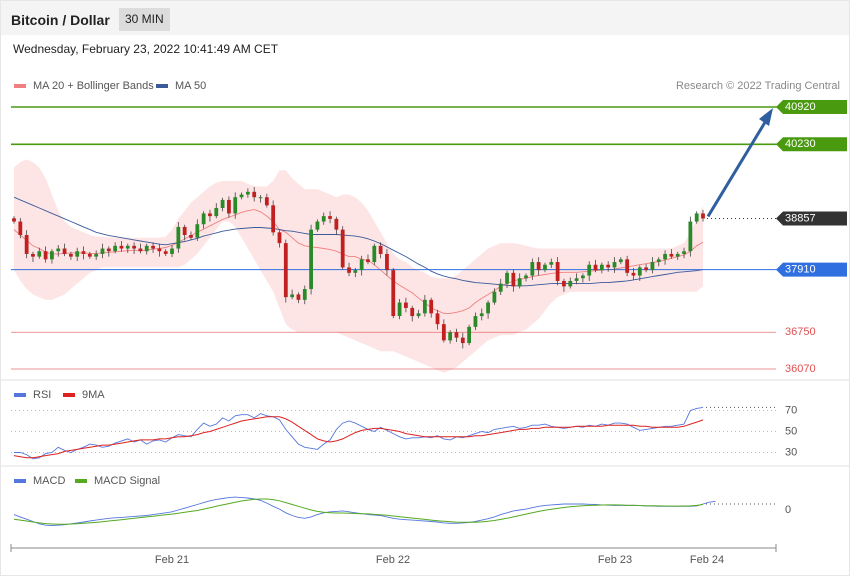 This screenshot has width=850, height=576. Describe the element at coordinates (766, 117) in the screenshot. I see `forecast-arrow-head` at that location.